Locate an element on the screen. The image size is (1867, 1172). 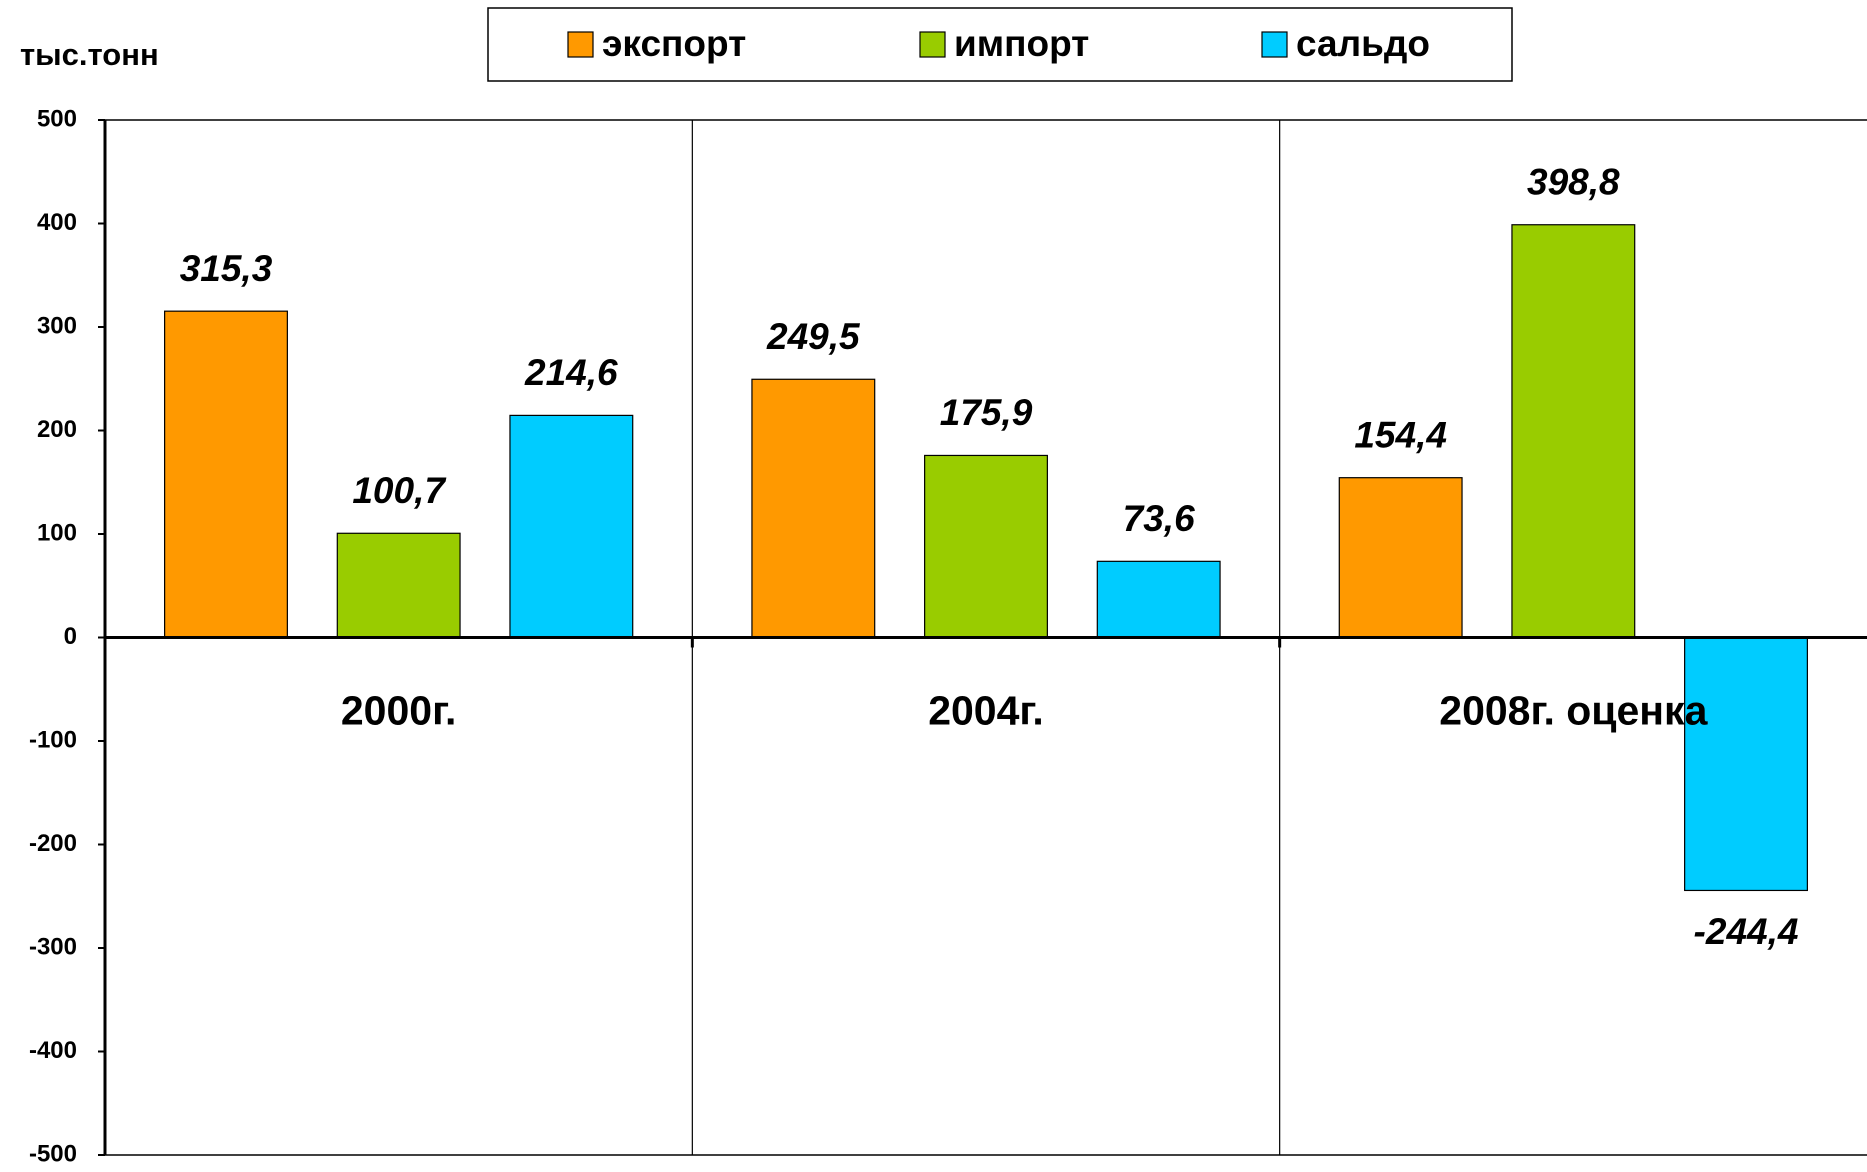
y-tick-label: 0 is located at coordinates (70, 636).